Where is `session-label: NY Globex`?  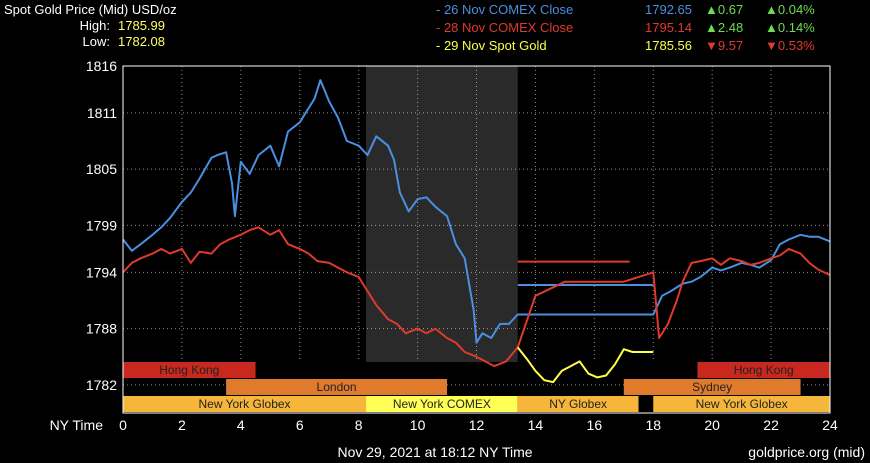 session-label: NY Globex is located at coordinates (578, 404).